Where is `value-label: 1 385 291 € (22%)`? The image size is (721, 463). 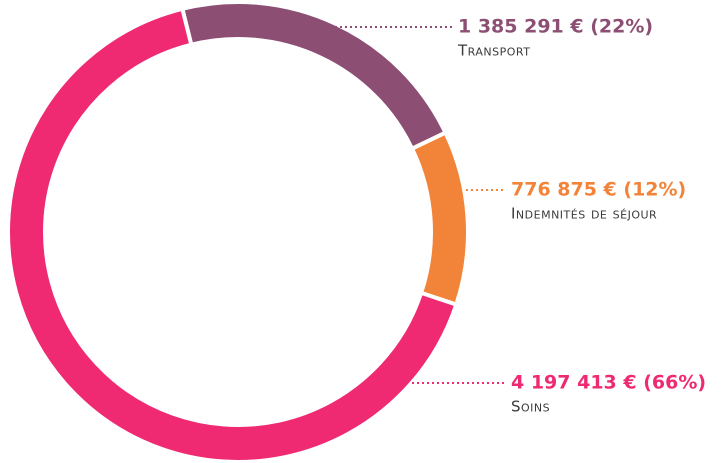
value-label: 1 385 291 € (22%) is located at coordinates (555, 27).